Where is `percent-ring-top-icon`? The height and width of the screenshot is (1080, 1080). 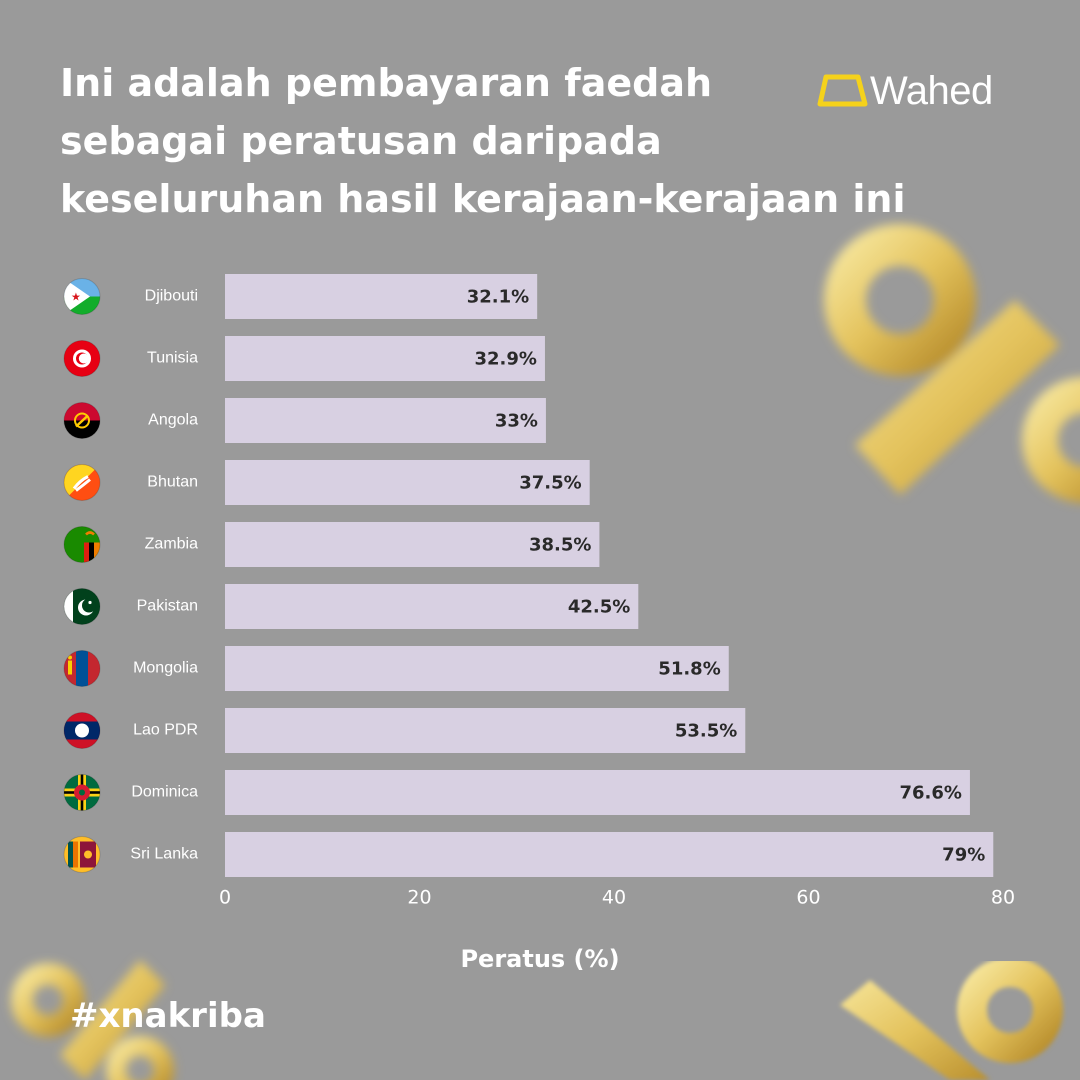
percent-ring-top-icon is located at coordinates (900, 300).